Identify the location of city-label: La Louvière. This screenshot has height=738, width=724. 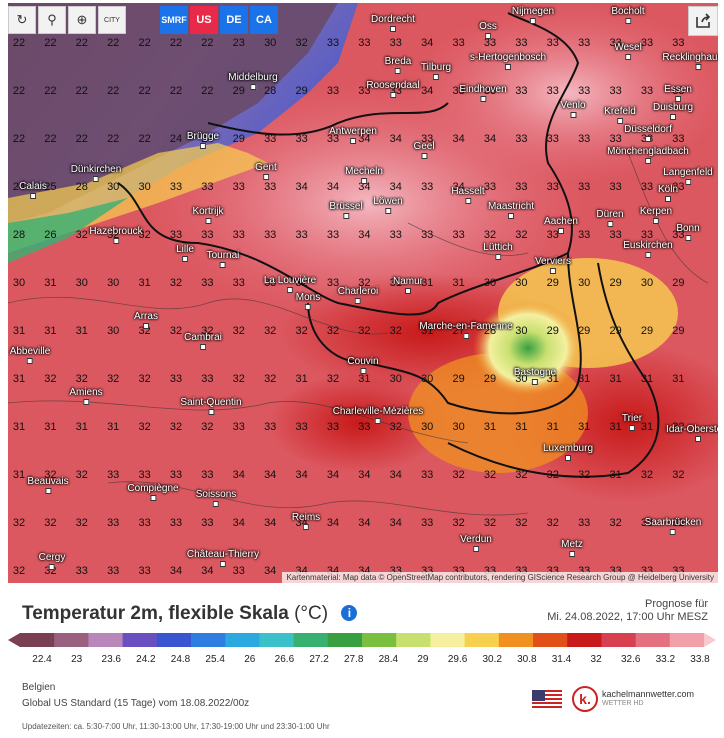
(290, 284).